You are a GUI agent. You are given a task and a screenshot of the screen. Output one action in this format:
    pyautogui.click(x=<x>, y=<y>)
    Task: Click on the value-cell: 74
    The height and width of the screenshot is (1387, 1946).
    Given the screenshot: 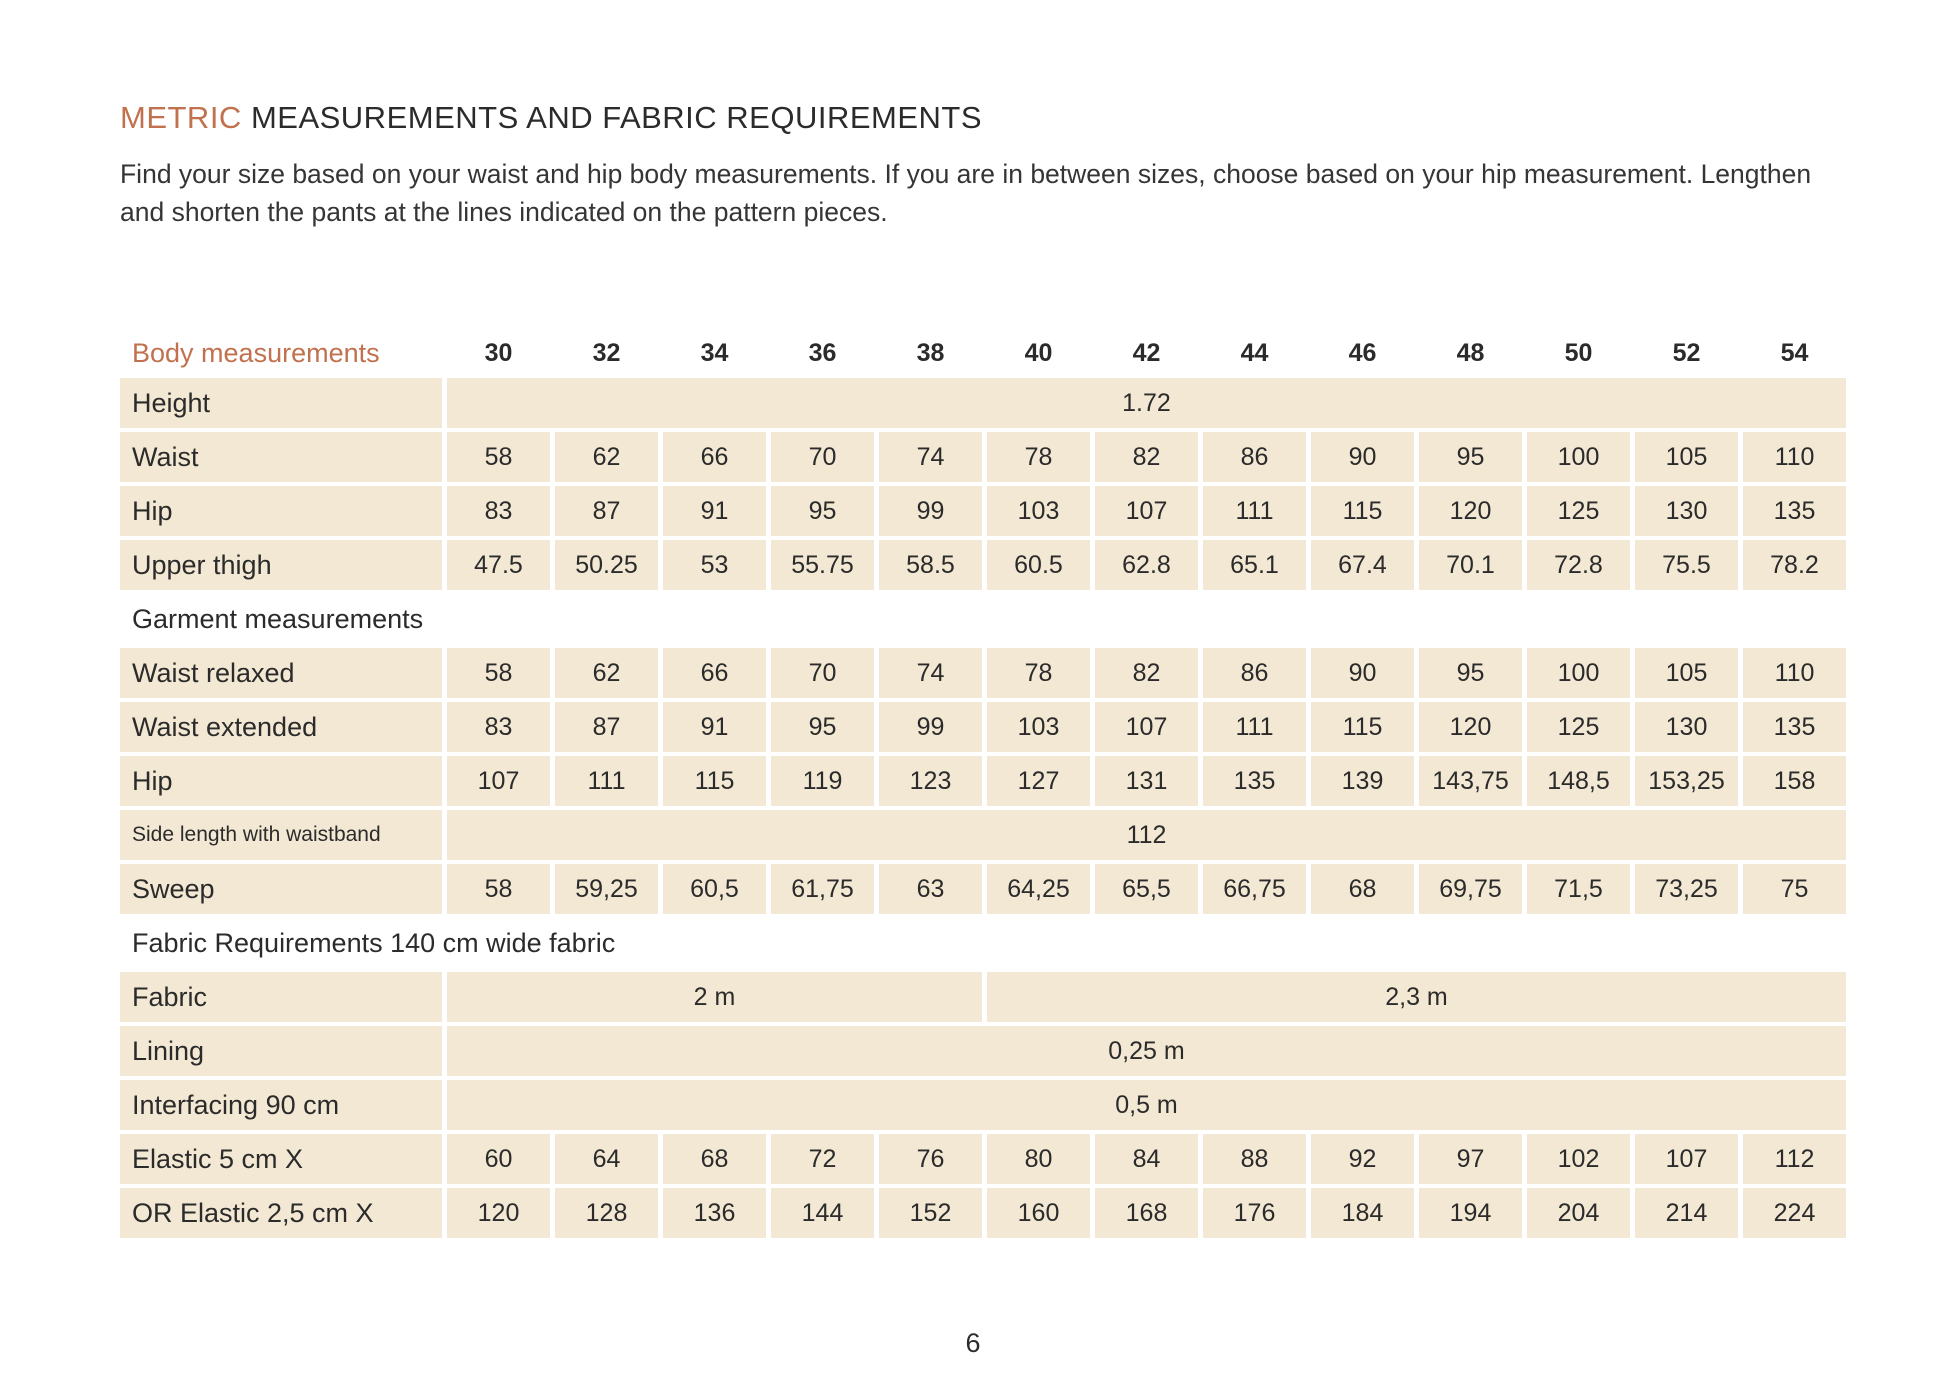 What is the action you would take?
    pyautogui.click(x=930, y=457)
    